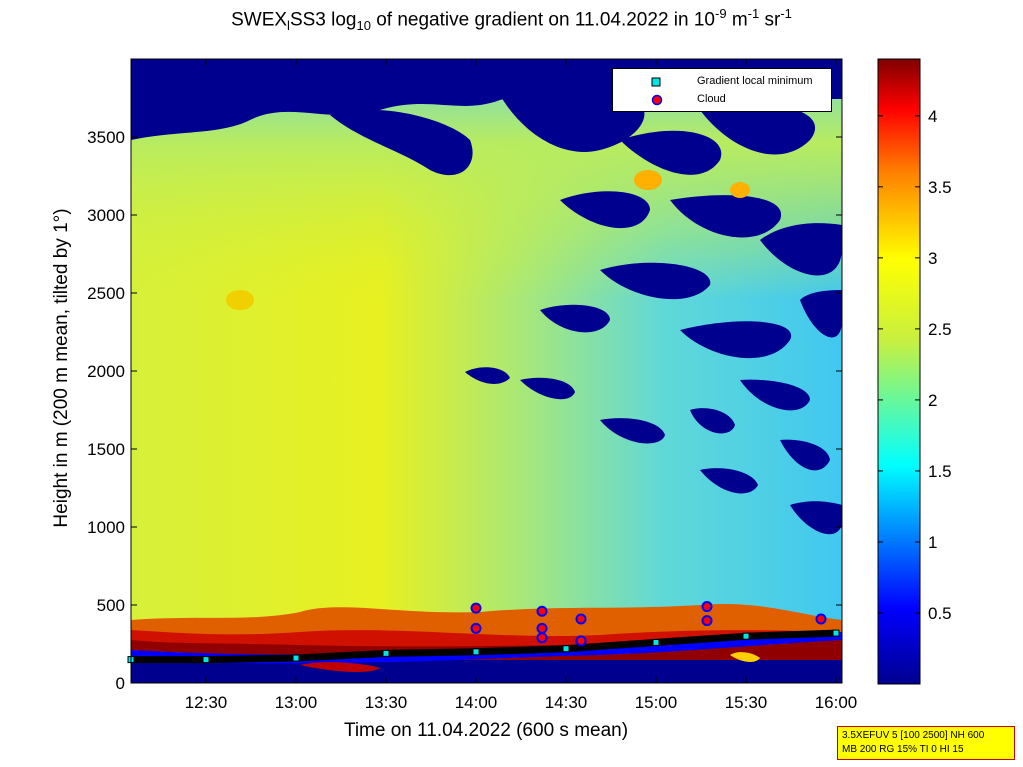 The width and height of the screenshot is (1023, 767). What do you see at coordinates (648, 624) in the screenshot?
I see `cloud-series` at bounding box center [648, 624].